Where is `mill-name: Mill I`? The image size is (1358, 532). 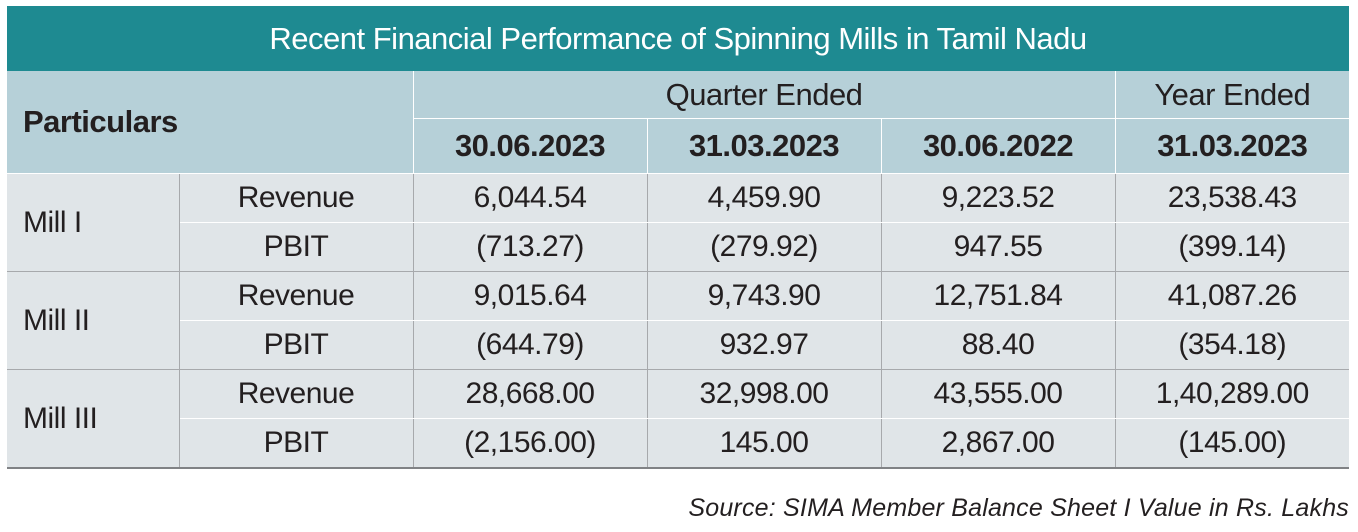
mill-name: Mill I is located at coordinates (93, 222).